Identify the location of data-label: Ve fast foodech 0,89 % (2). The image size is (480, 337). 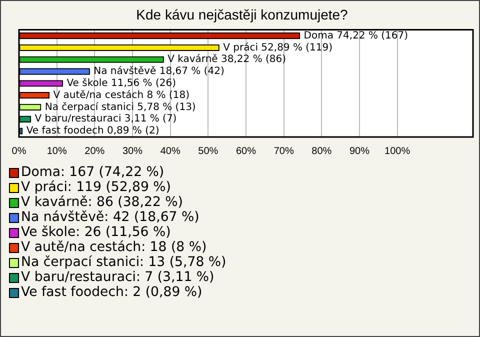
(93, 131).